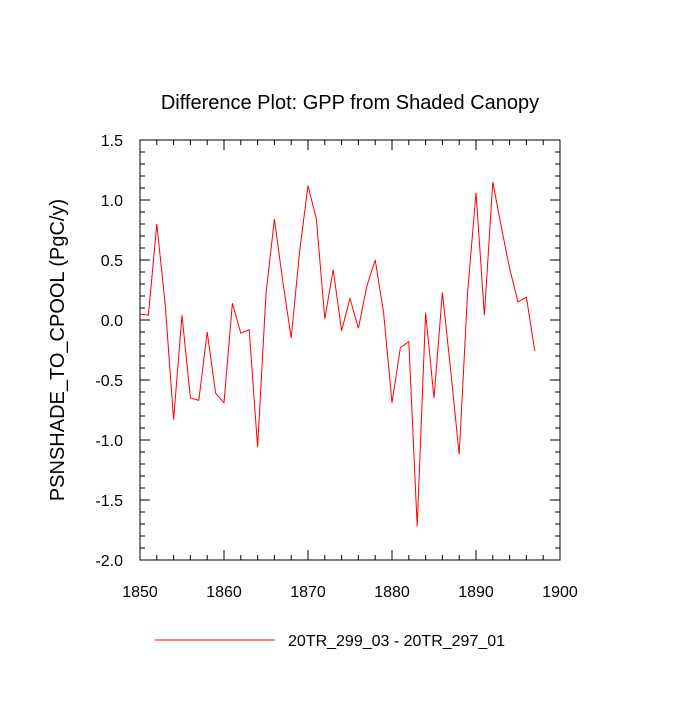 The height and width of the screenshot is (705, 700). I want to click on y-tick-label: 0.0, so click(112, 321).